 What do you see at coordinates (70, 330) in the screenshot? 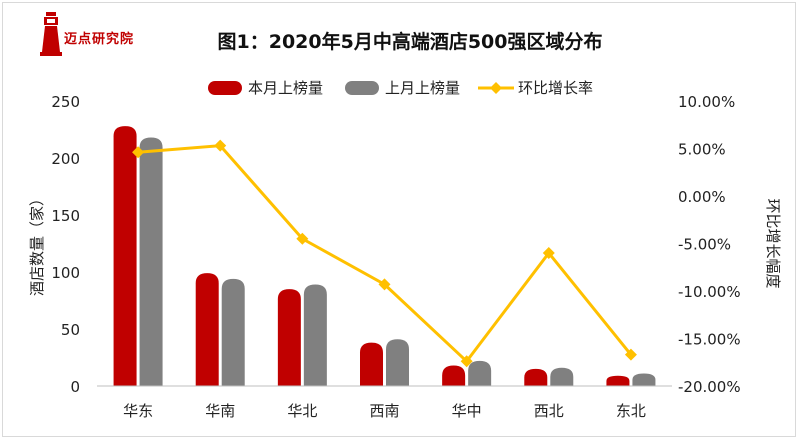
I see `y-tick-label: 50` at bounding box center [70, 330].